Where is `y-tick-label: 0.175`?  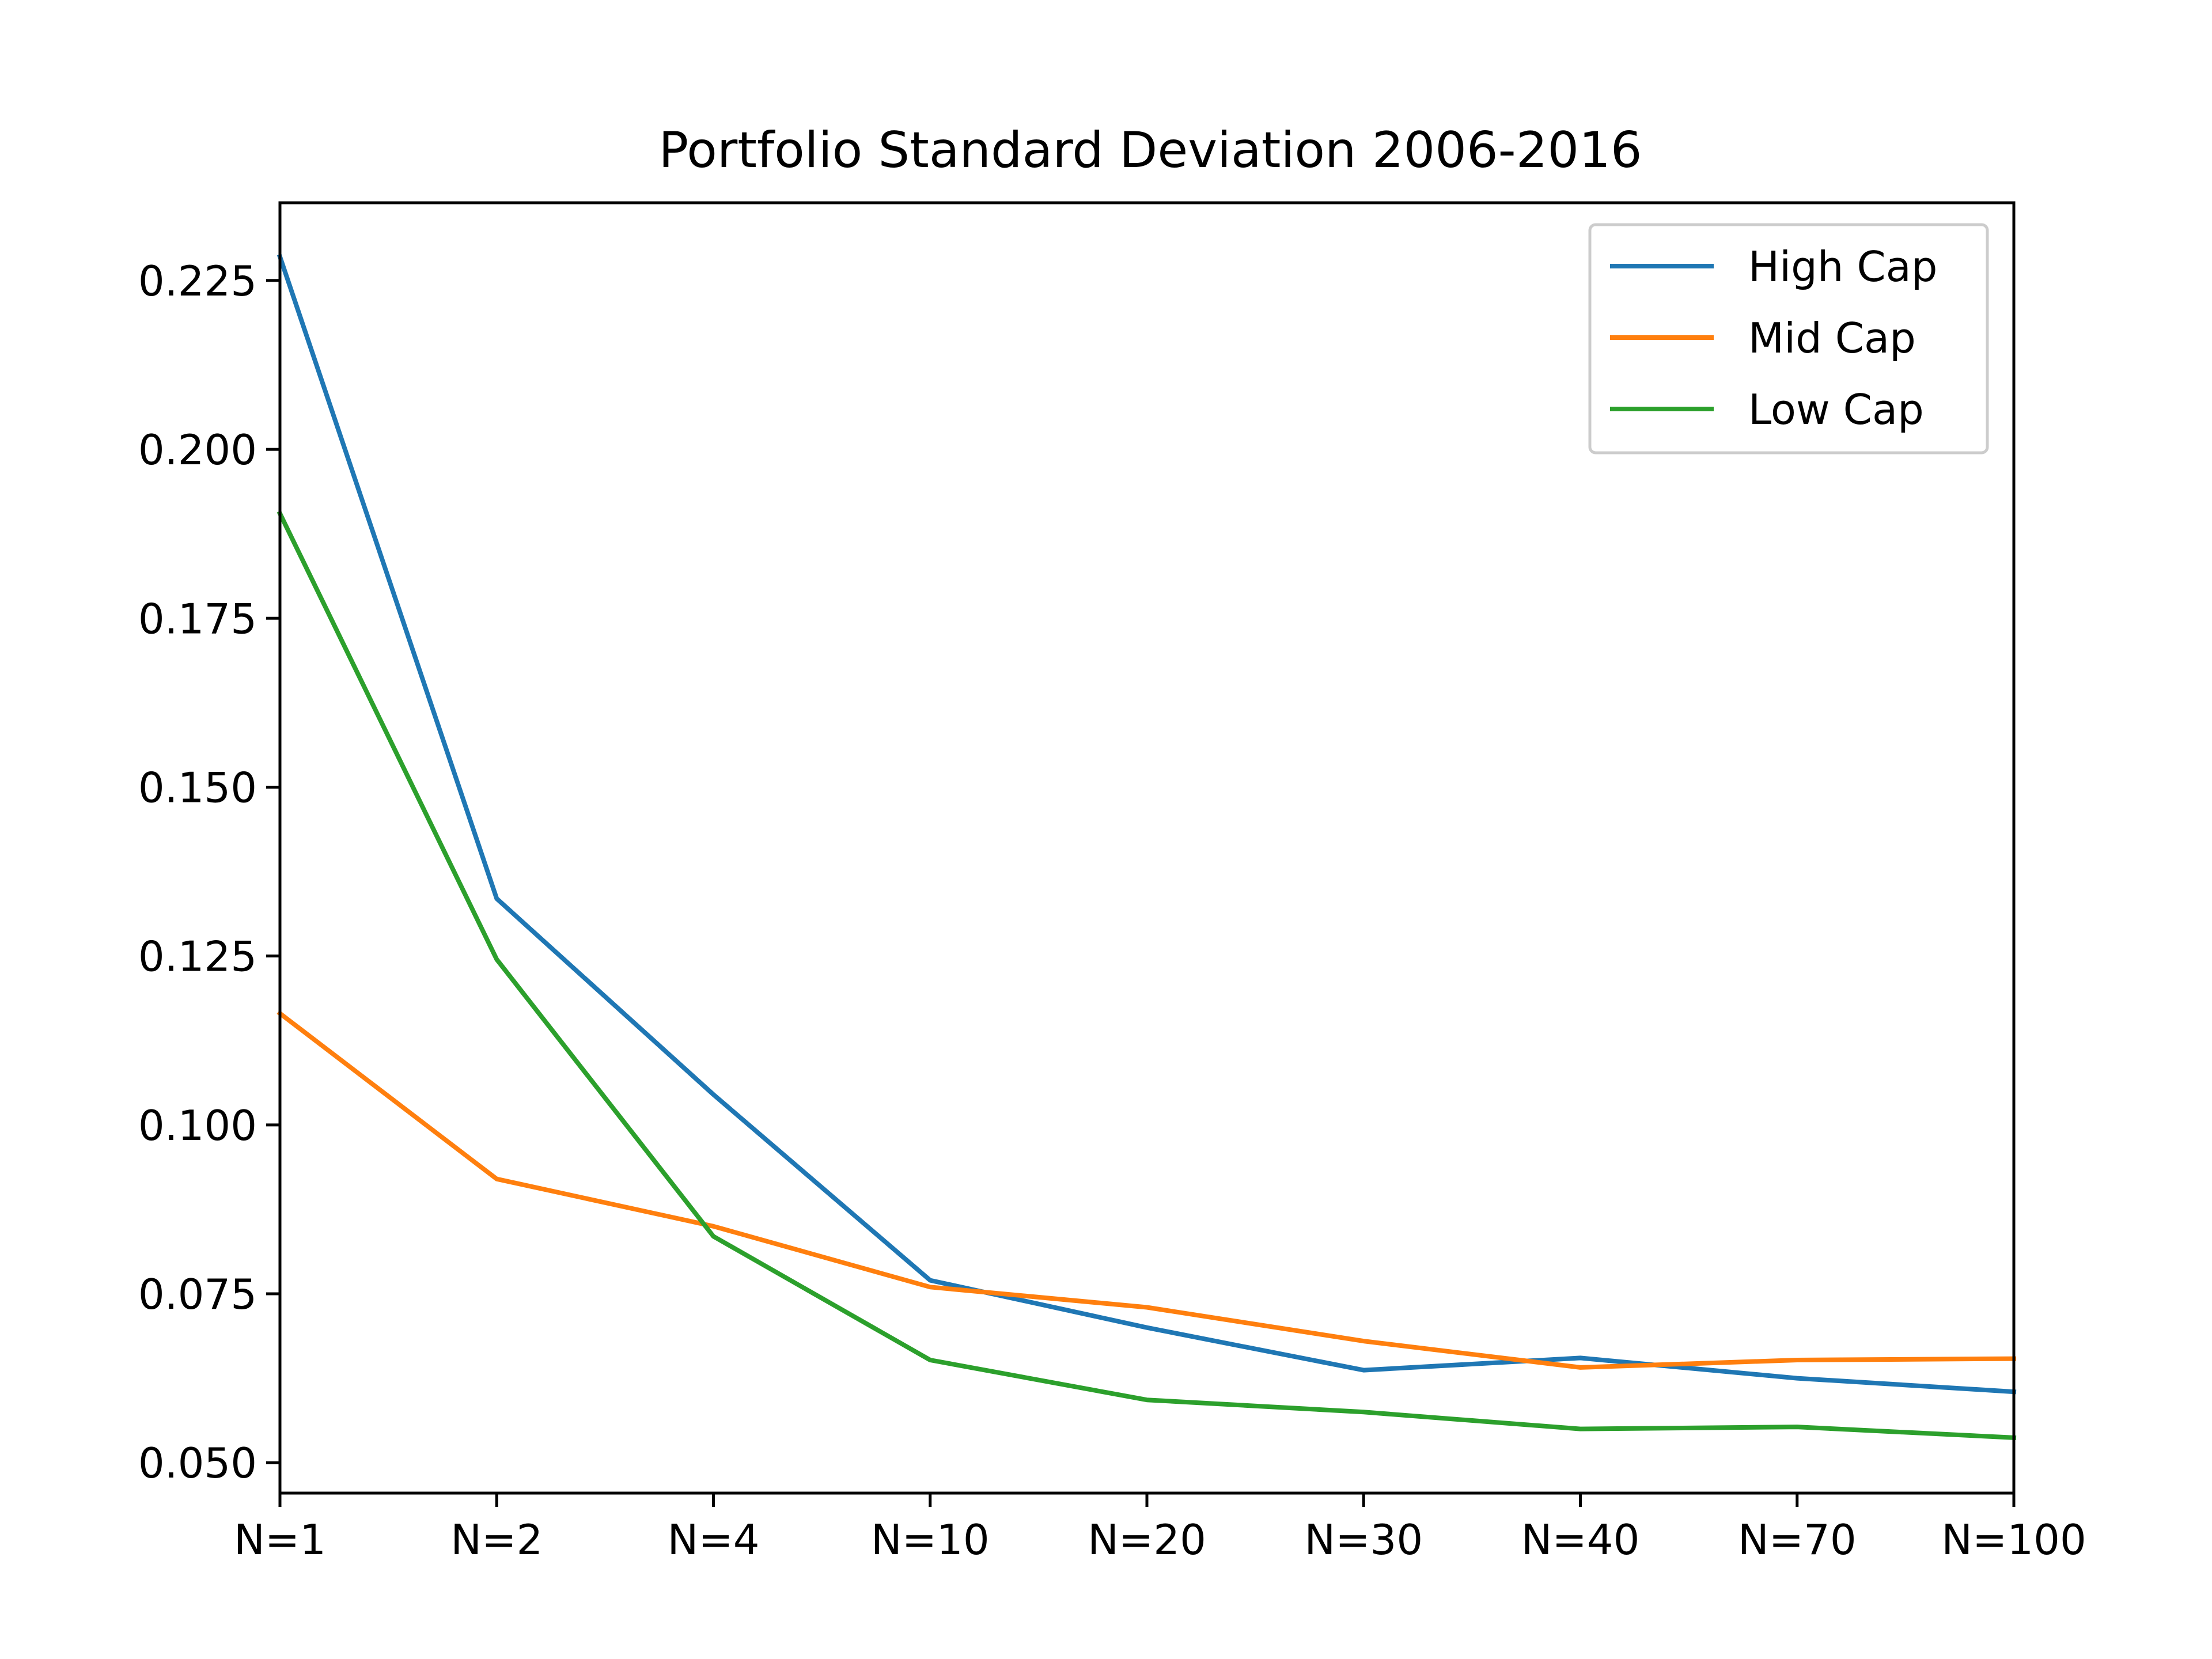
y-tick-label: 0.175 is located at coordinates (197, 618).